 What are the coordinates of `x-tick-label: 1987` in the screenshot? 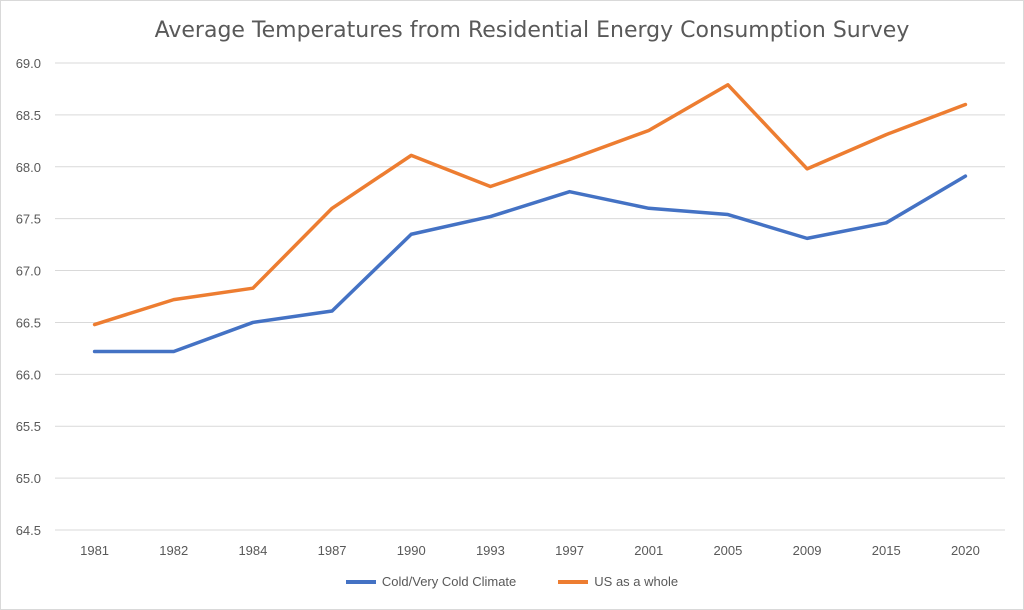 It's located at (332, 550).